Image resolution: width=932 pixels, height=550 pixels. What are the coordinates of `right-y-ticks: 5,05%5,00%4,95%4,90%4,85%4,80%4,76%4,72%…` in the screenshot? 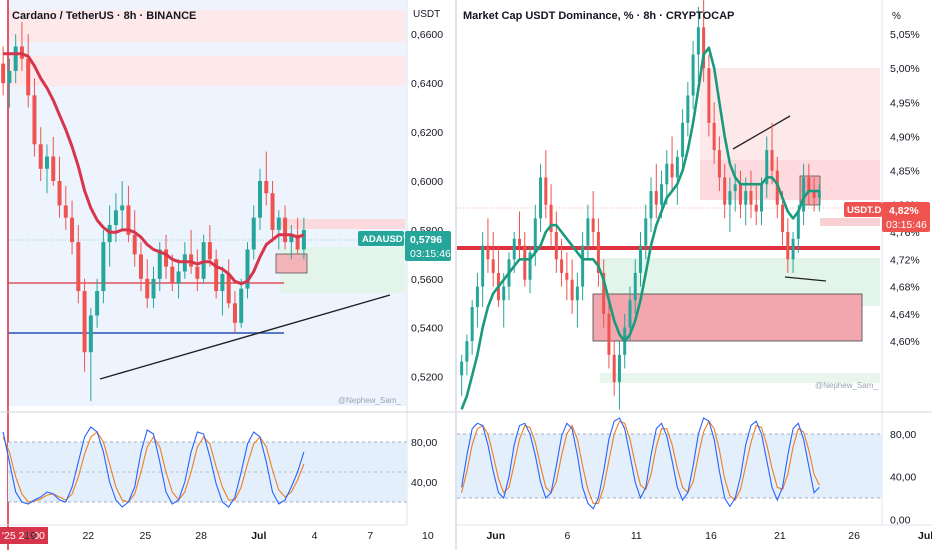 It's located at (905, 188).